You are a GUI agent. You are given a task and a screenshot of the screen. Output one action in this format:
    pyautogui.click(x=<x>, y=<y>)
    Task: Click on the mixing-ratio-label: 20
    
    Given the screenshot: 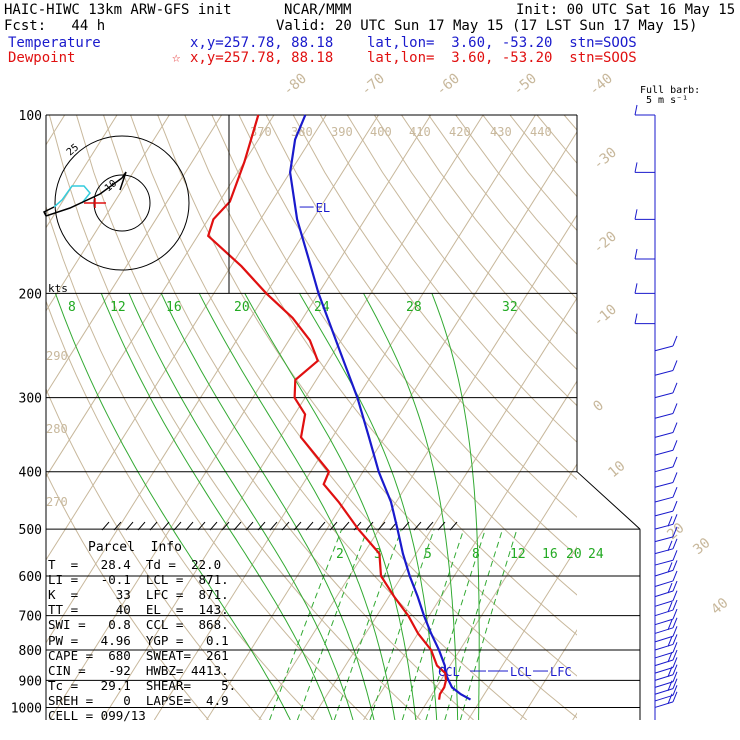 What is the action you would take?
    pyautogui.click(x=574, y=554)
    